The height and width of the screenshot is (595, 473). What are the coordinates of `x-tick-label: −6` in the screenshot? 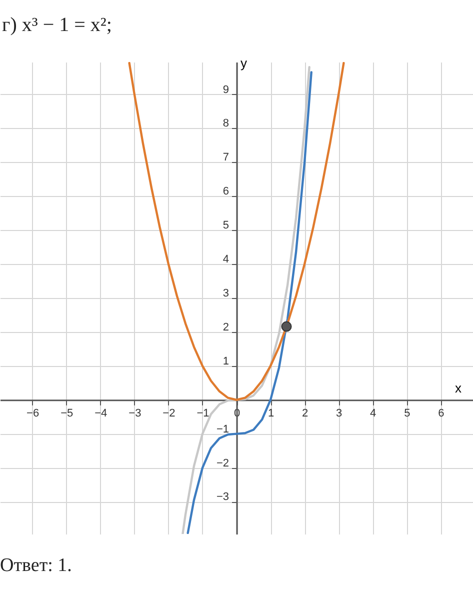 It's located at (33, 413).